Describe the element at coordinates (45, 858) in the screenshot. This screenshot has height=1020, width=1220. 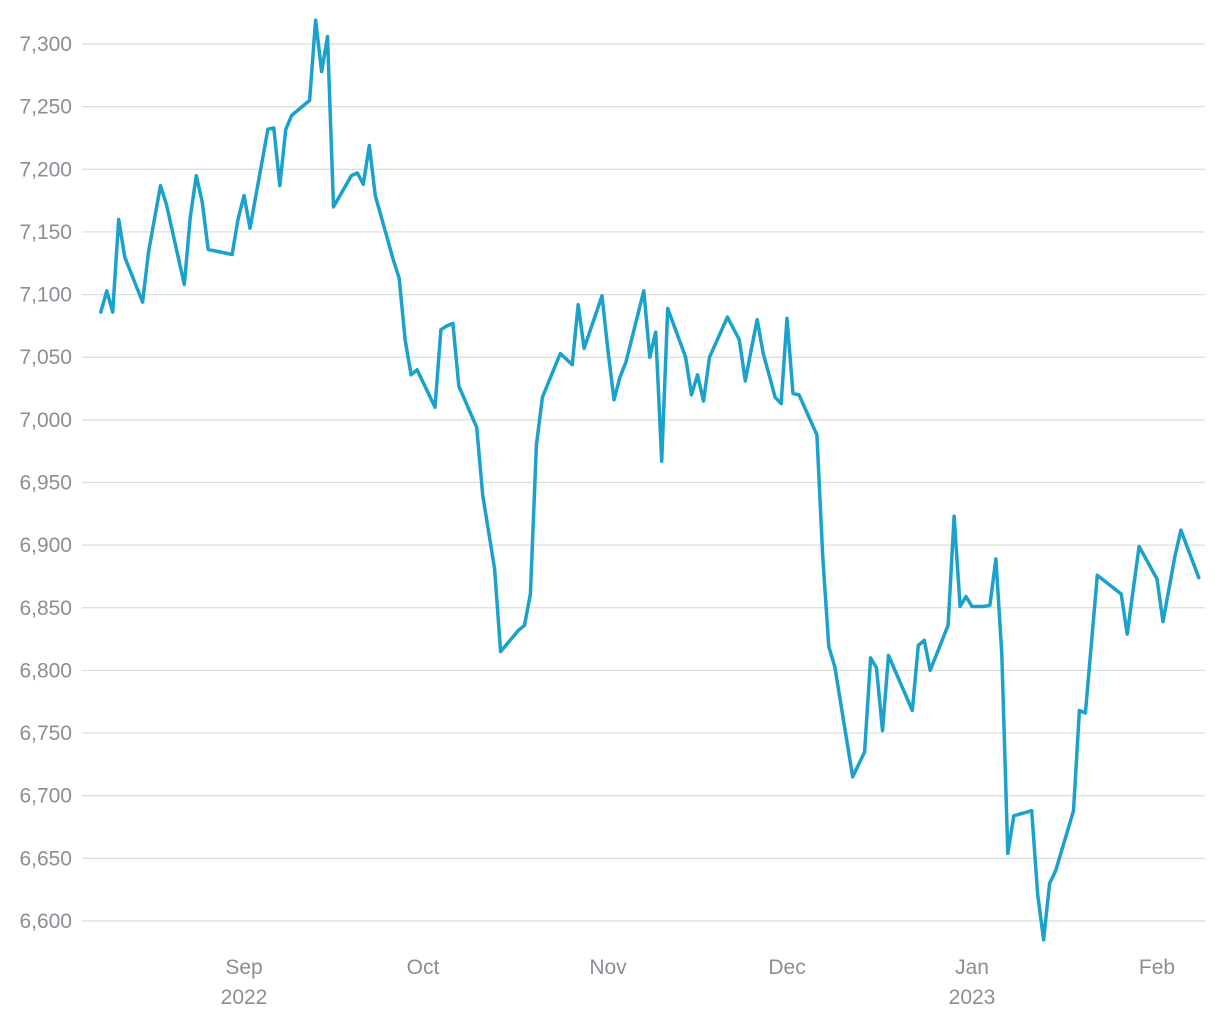
I see `y-tick-label: 6,650` at that location.